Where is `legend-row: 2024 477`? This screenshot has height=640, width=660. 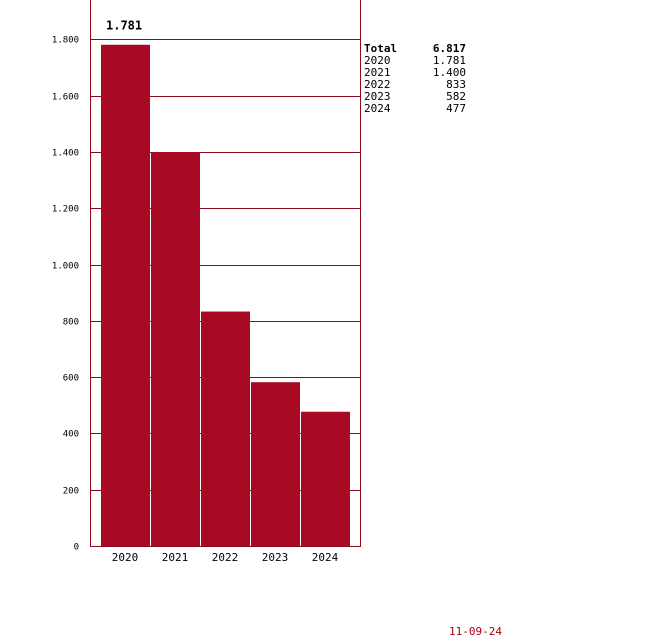
legend-row: 2024 477 is located at coordinates (415, 109).